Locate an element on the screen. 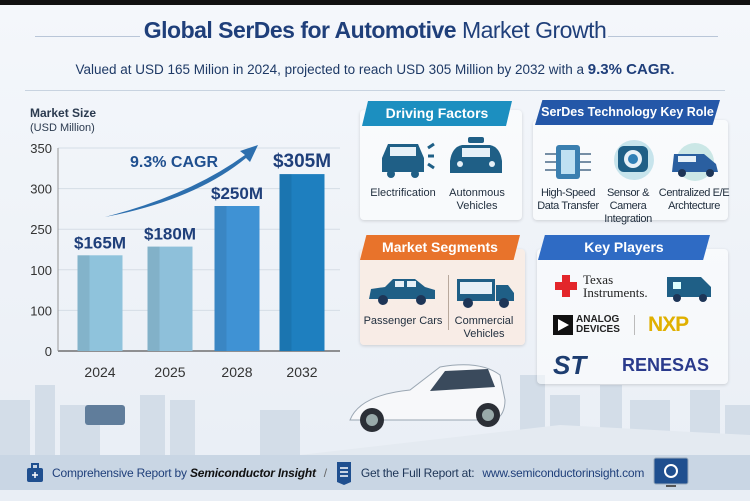  vehicle-architecture-icon is located at coordinates (695, 162).